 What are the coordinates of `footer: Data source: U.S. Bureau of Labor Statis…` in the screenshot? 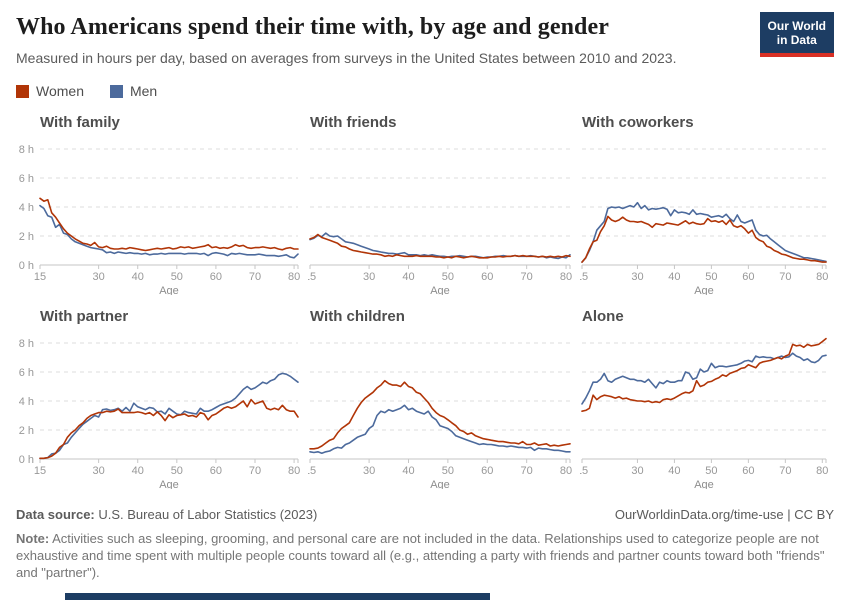 It's located at (425, 544).